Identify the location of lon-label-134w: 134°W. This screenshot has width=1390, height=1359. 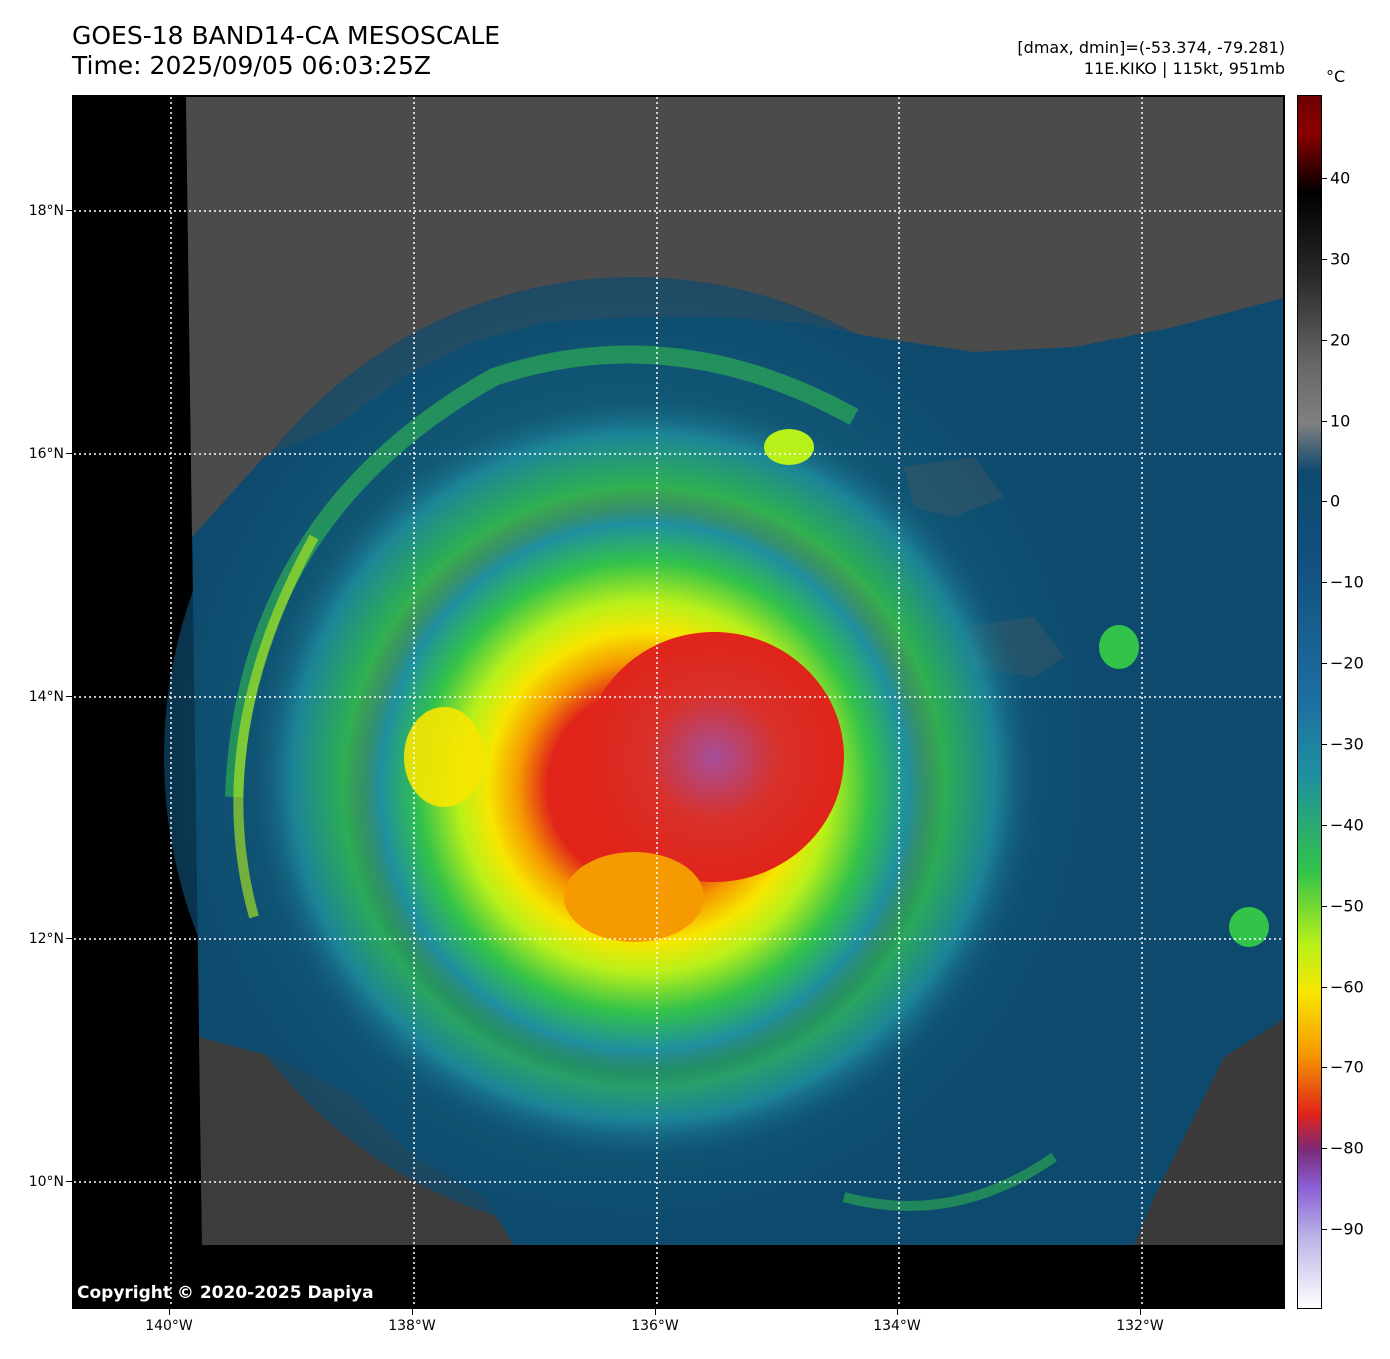
(897, 1326).